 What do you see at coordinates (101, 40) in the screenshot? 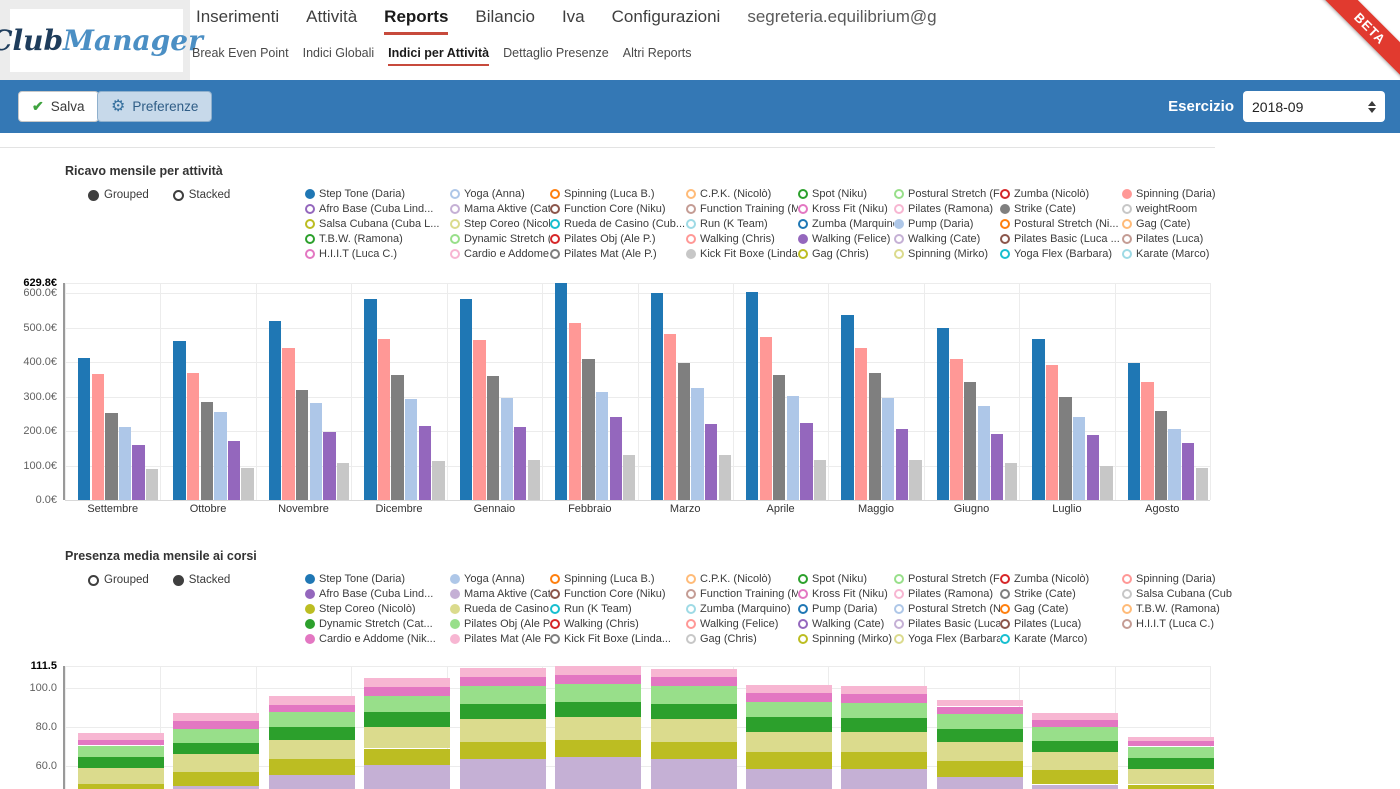
I see `logo: ClubManager` at bounding box center [101, 40].